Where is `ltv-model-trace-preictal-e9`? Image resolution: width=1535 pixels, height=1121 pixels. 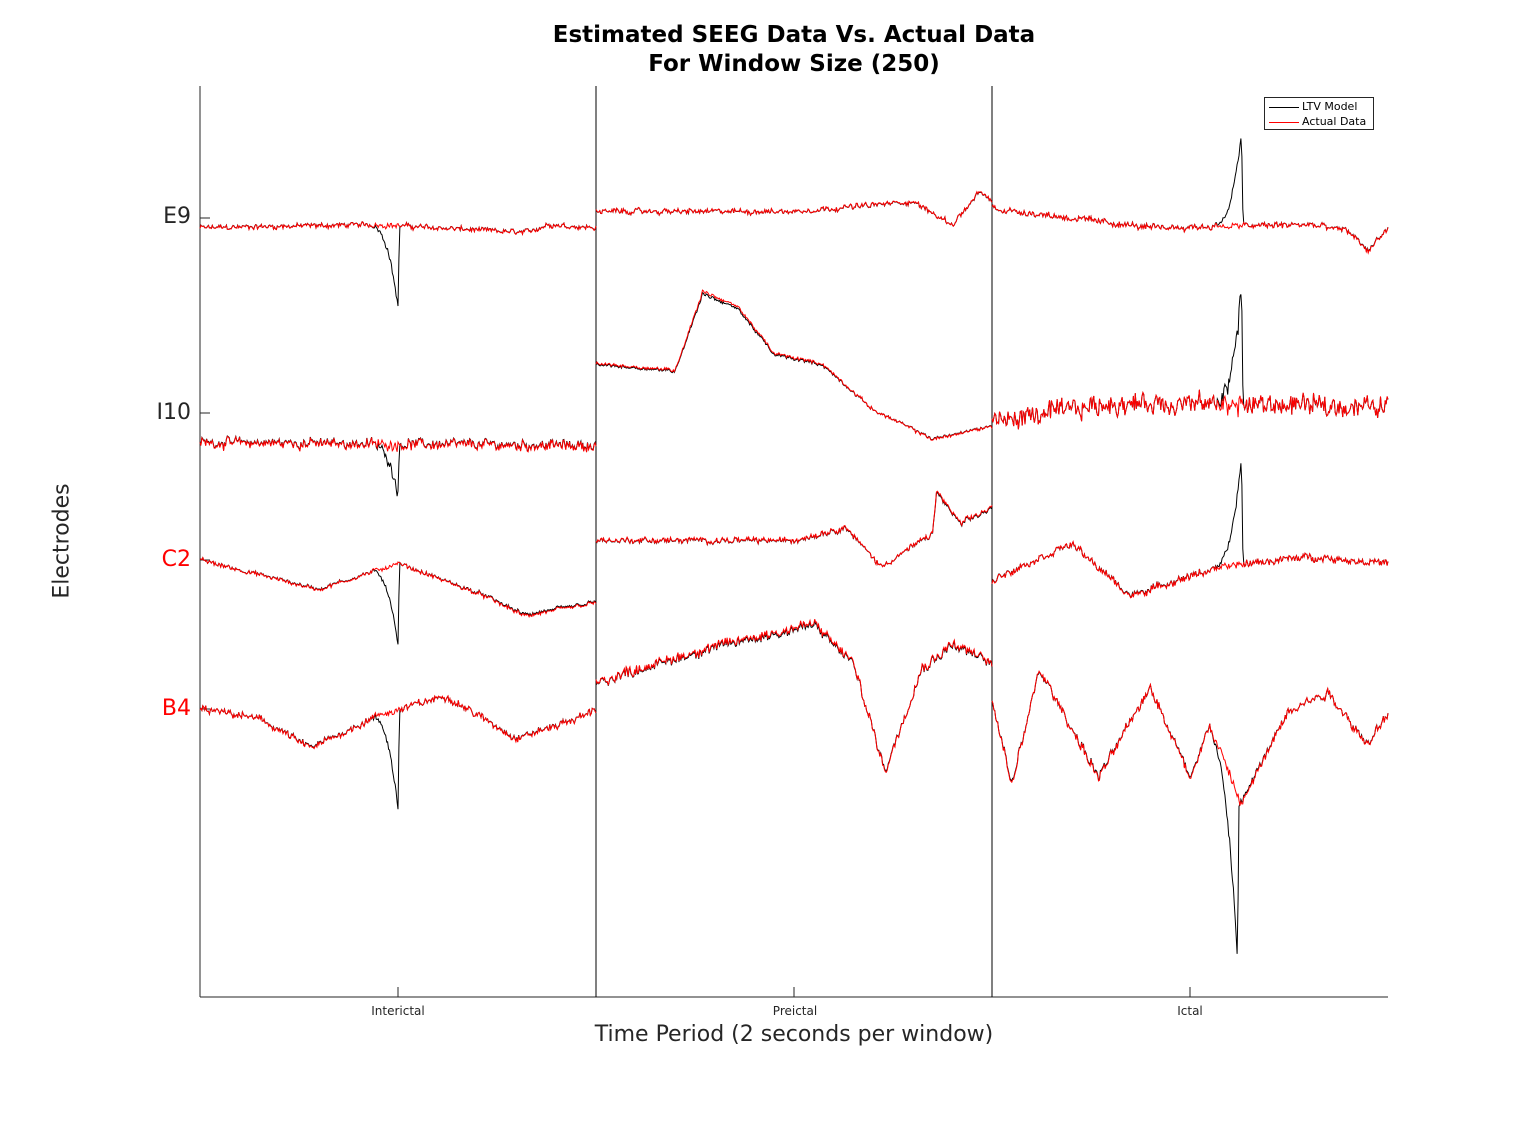 ltv-model-trace-preictal-e9 is located at coordinates (794, 209).